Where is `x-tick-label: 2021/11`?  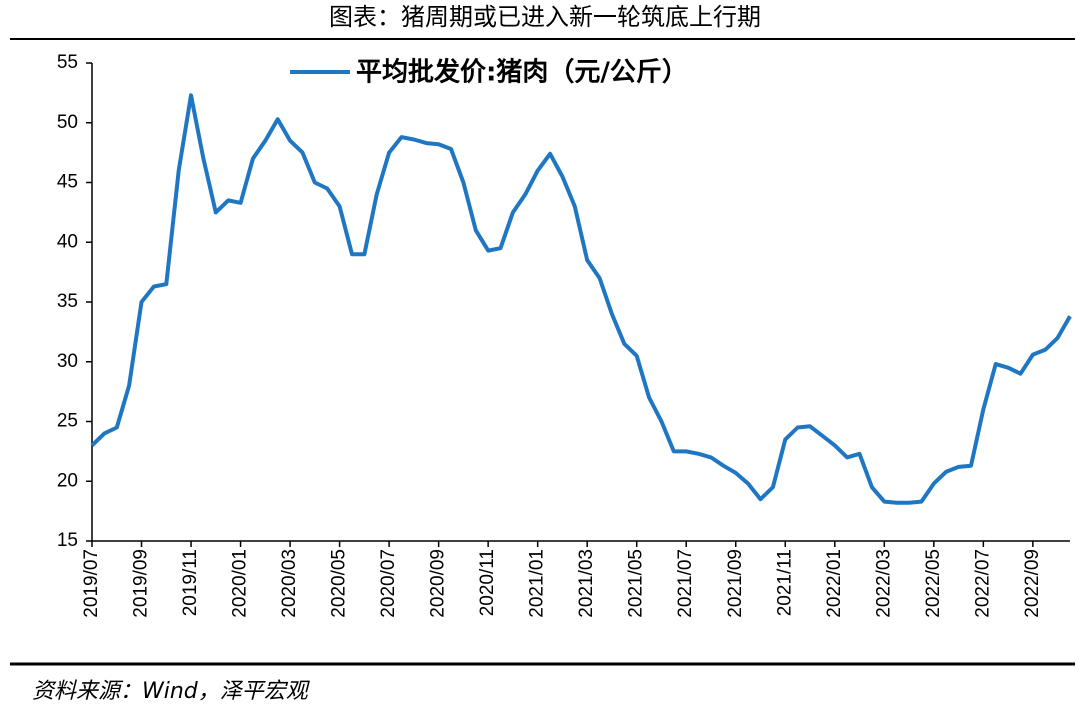 x-tick-label: 2021/11 is located at coordinates (784, 582).